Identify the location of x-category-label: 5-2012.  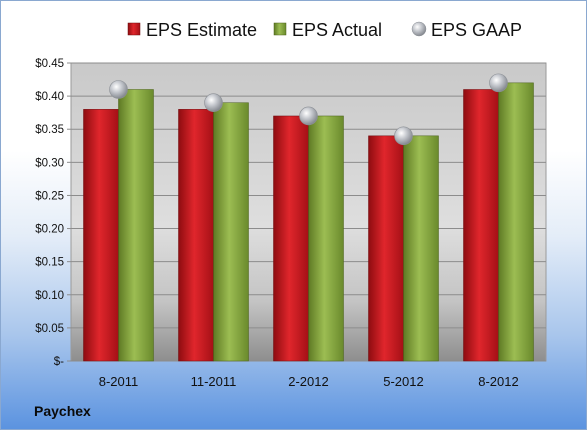
(403, 381).